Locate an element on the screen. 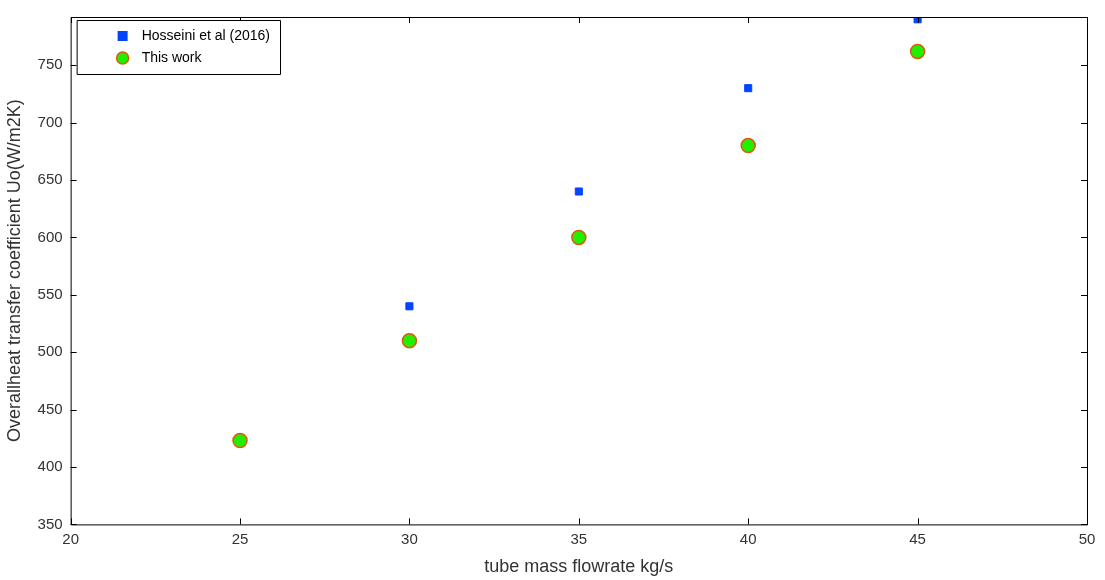 The width and height of the screenshot is (1105, 580). x-tick-label: 30 is located at coordinates (409, 538).